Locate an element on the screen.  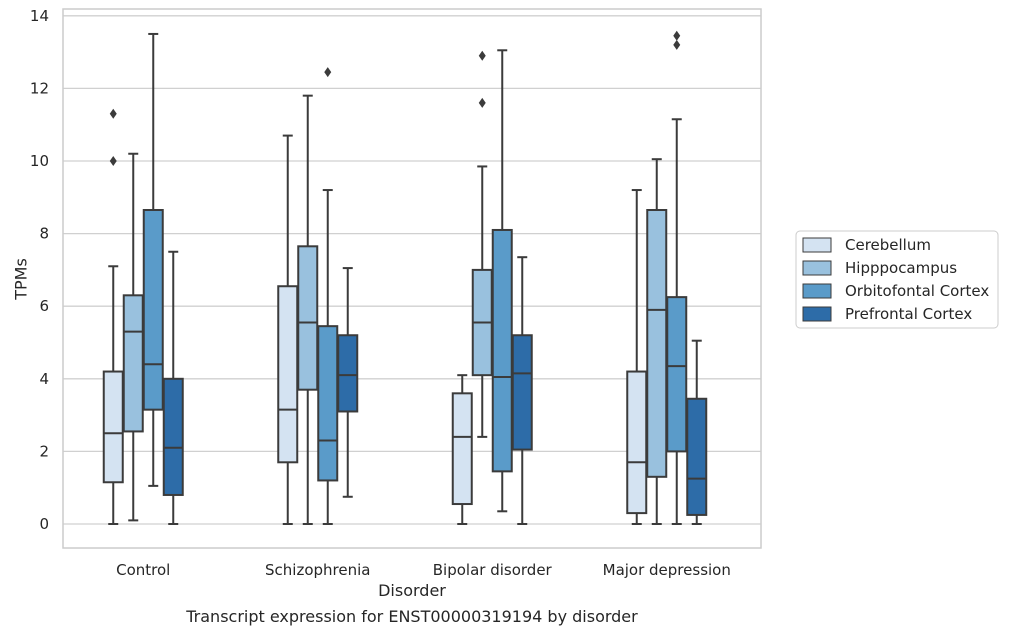
y-tick-label: 4 is located at coordinates (44, 379).